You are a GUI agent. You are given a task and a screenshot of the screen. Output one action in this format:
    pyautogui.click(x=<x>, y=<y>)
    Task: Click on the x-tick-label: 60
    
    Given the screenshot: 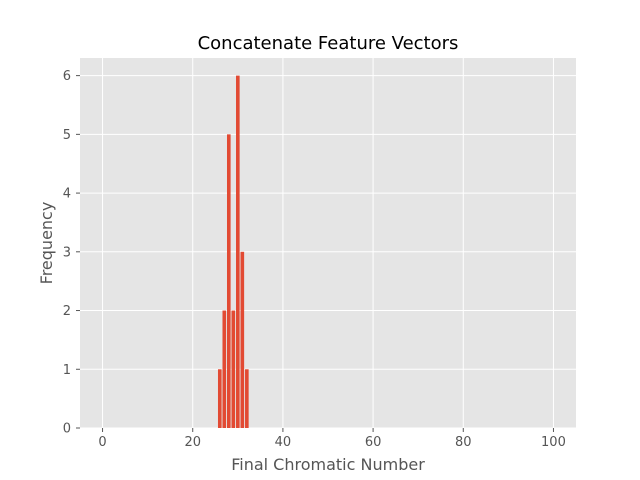 What is the action you would take?
    pyautogui.click(x=373, y=442)
    